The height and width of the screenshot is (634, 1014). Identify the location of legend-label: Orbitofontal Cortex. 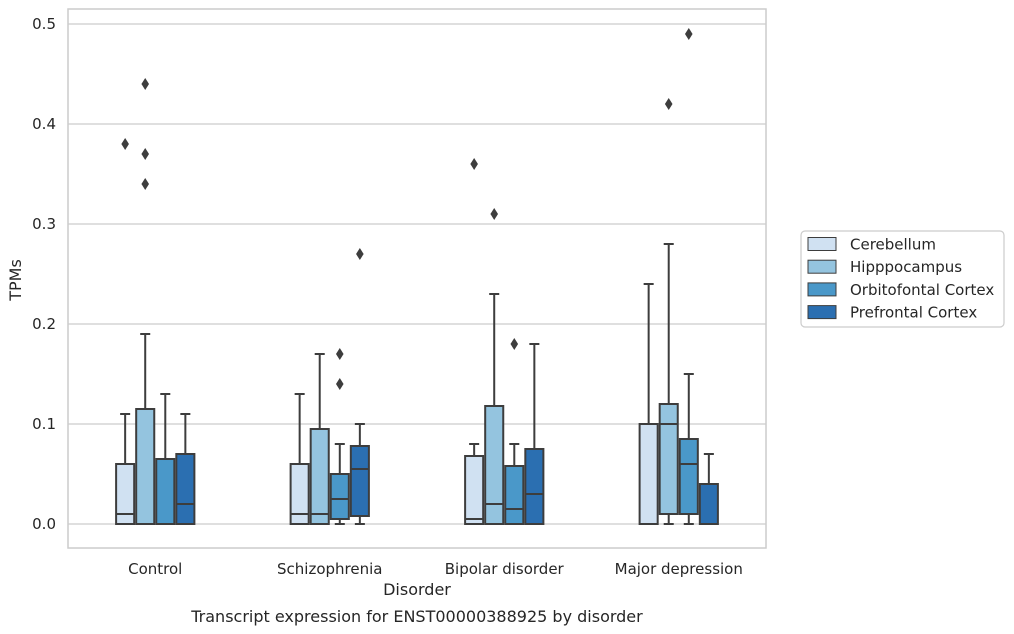
(922, 290).